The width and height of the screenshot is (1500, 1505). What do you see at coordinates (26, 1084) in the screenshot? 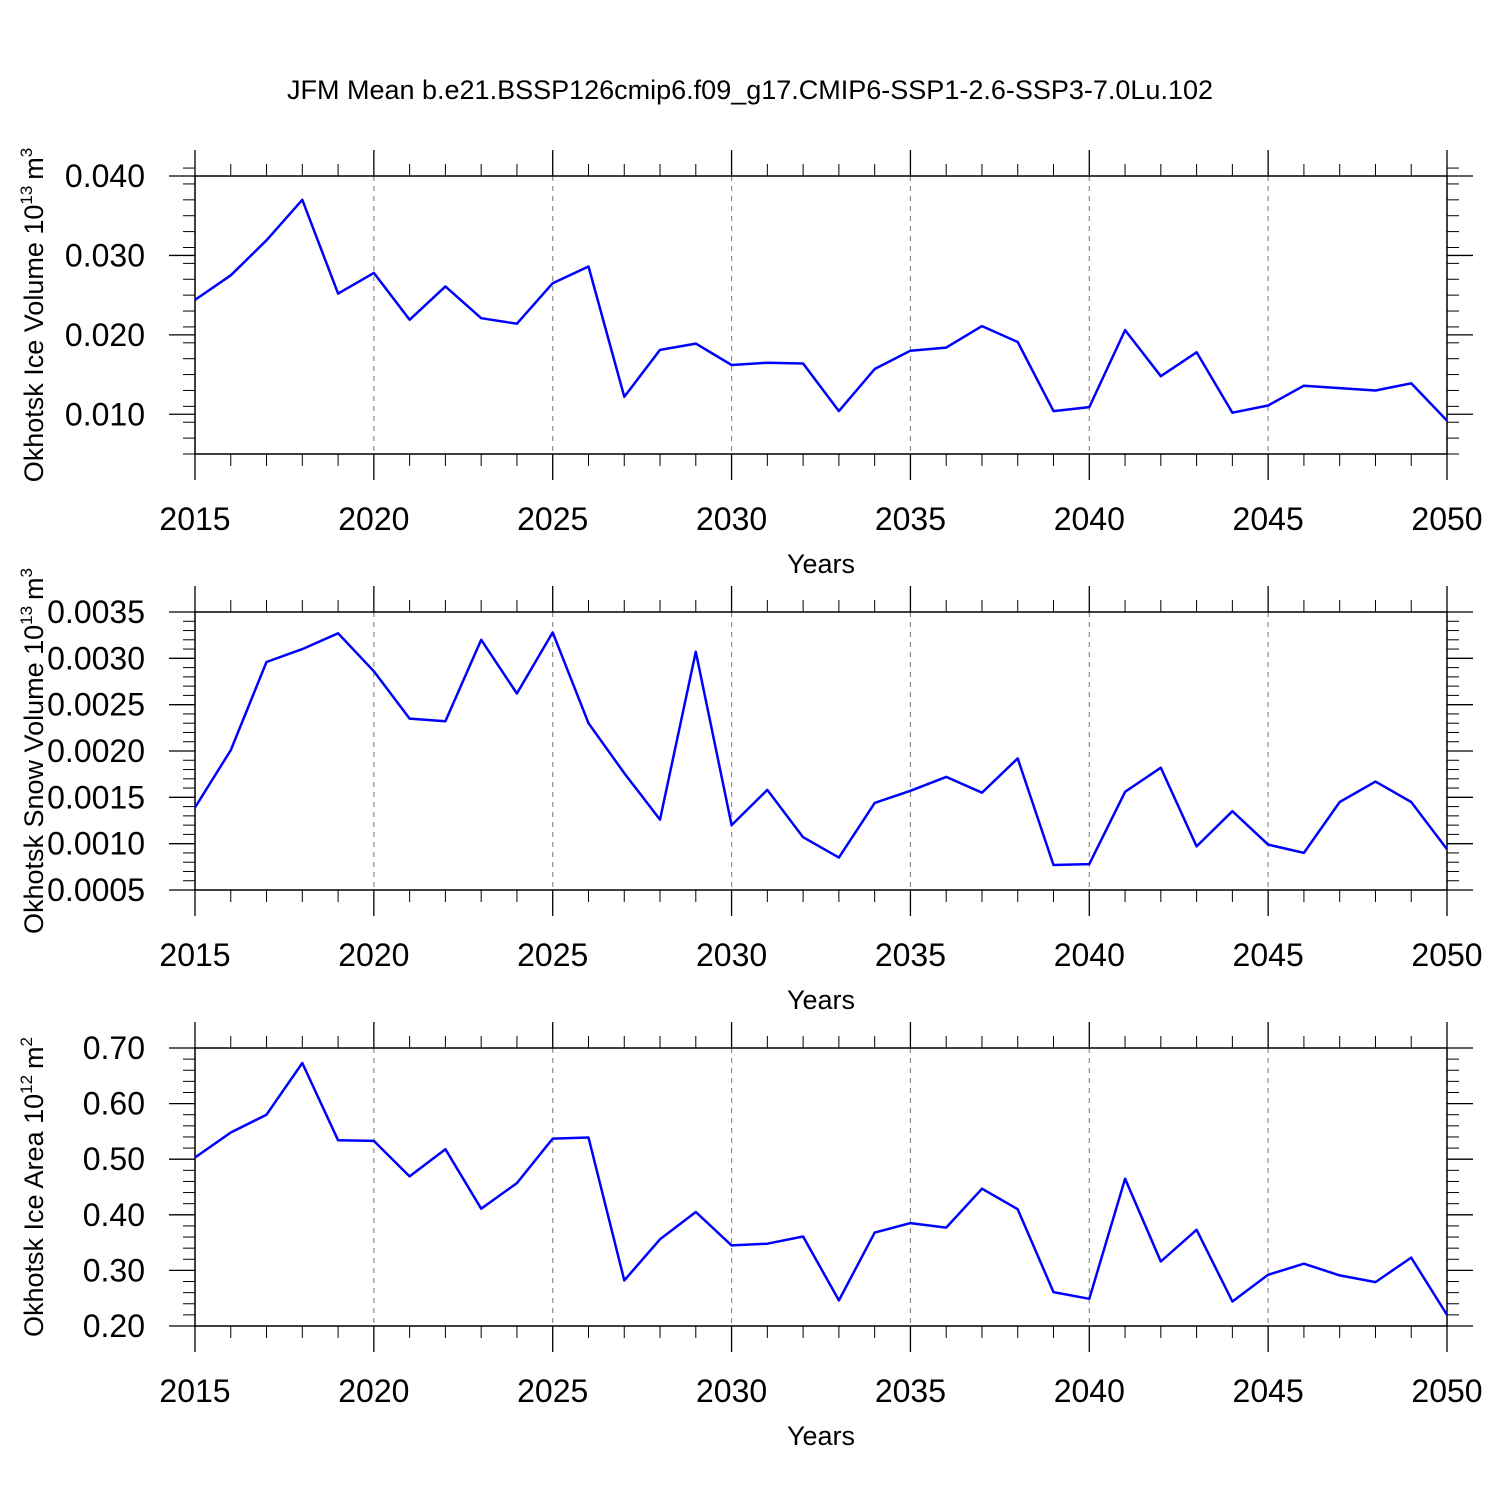
I see `y-label-exponent: 12` at bounding box center [26, 1084].